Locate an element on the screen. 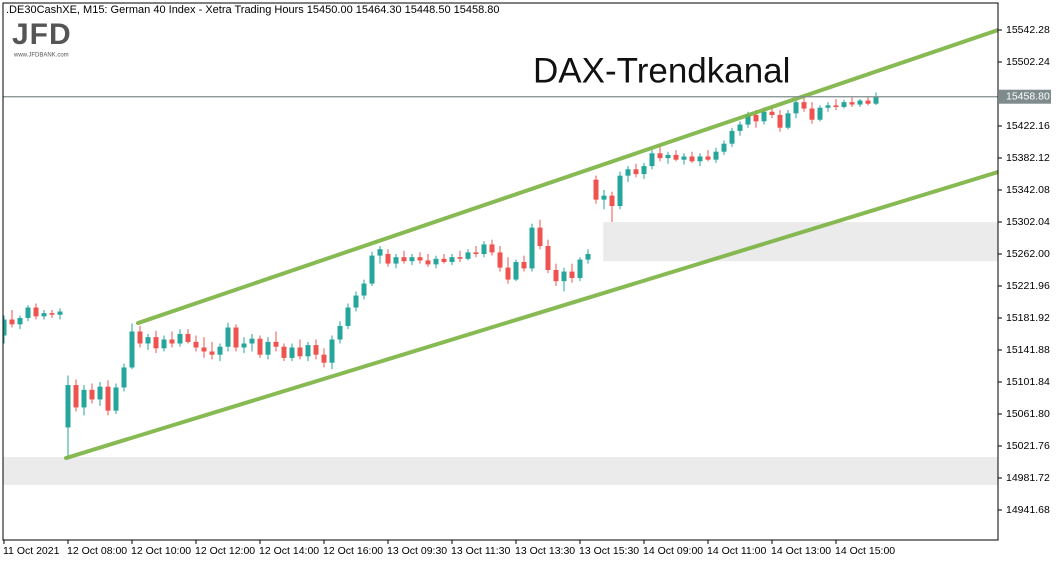  x-tick-label: 12 Oct 16:00 is located at coordinates (353, 551).